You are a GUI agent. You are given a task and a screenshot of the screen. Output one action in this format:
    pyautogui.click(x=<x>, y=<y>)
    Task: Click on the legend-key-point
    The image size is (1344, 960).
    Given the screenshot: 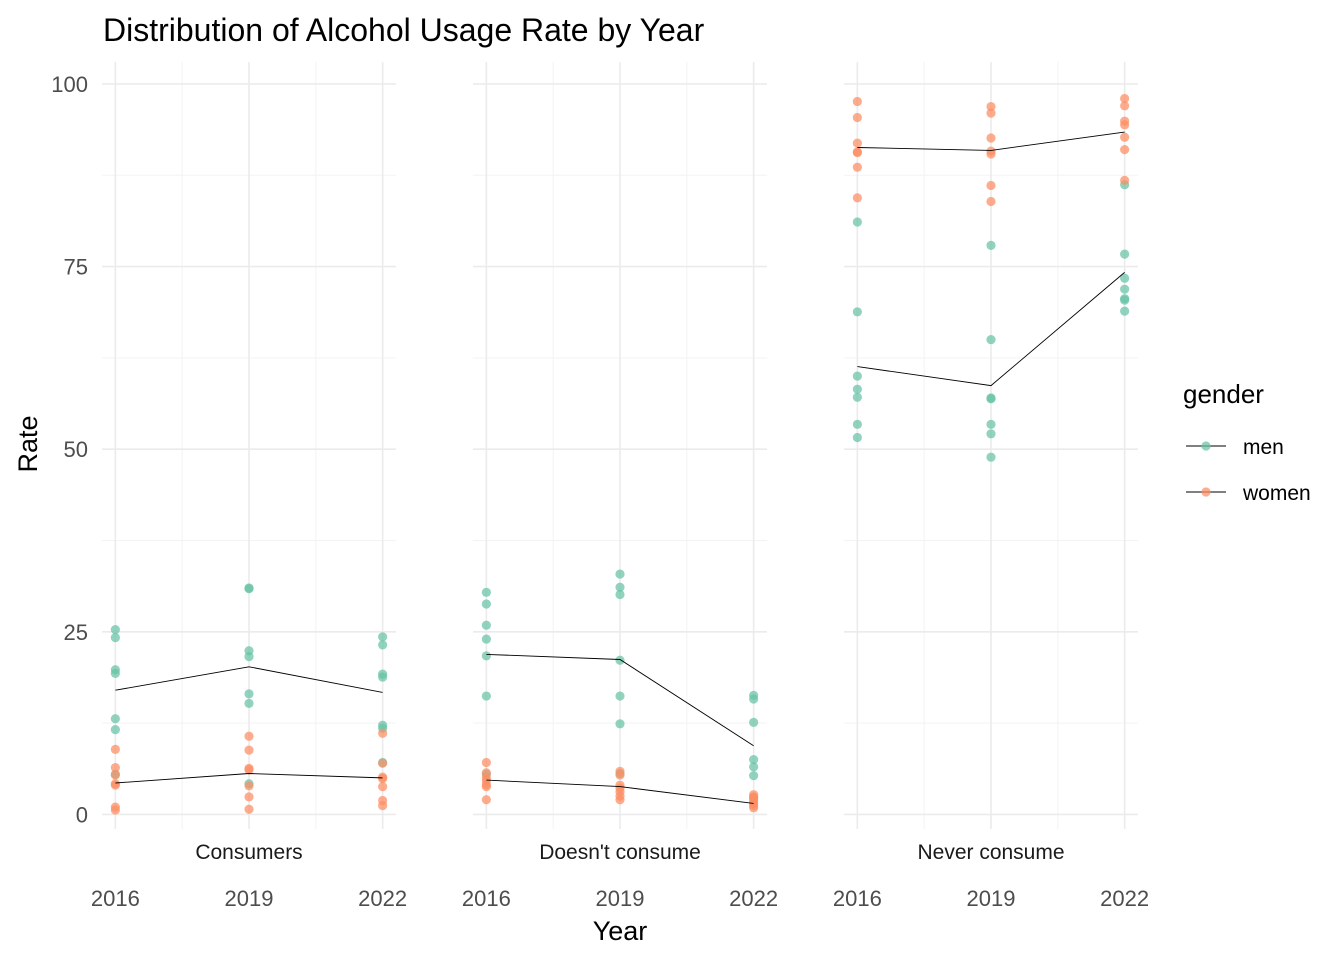 What is the action you would take?
    pyautogui.click(x=1206, y=446)
    